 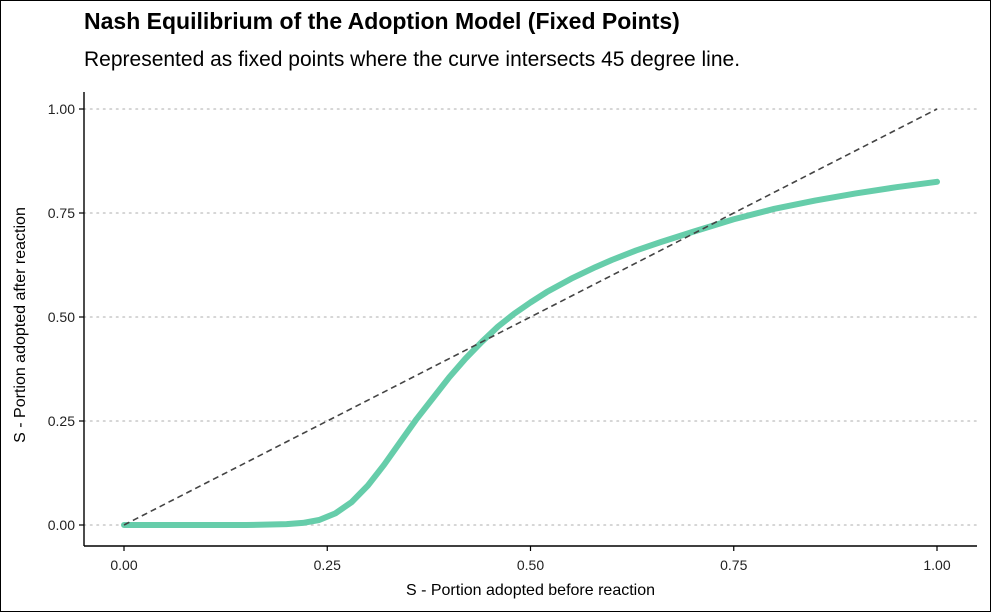 What do you see at coordinates (530, 590) in the screenshot?
I see `x-axis-title: S - Portion adopted before reaction` at bounding box center [530, 590].